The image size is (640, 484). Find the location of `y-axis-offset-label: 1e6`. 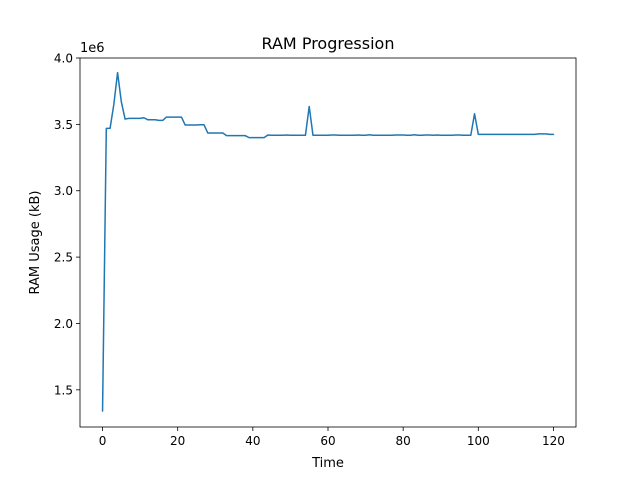

y-axis-offset-label: 1e6 is located at coordinates (92, 48).